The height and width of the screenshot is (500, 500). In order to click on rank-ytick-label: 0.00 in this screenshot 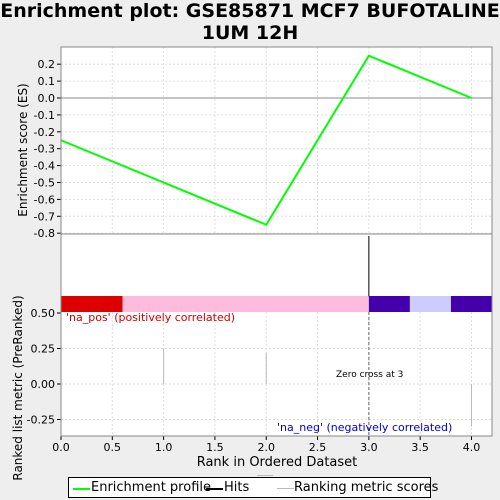, I will do `click(43, 384)`.